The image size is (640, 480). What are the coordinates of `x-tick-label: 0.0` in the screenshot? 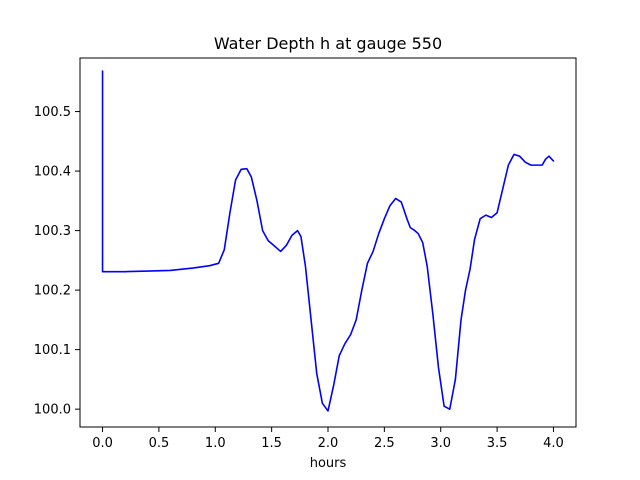 It's located at (102, 443).